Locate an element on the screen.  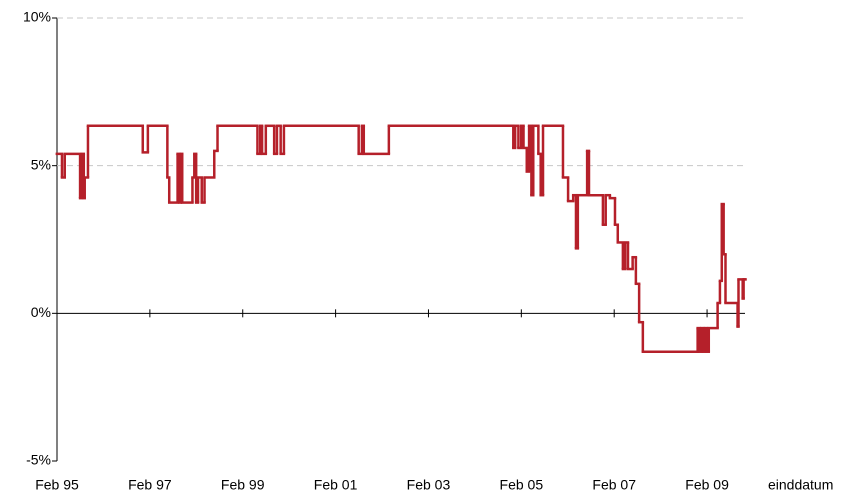
x-tick-label: Feb 09 is located at coordinates (707, 485).